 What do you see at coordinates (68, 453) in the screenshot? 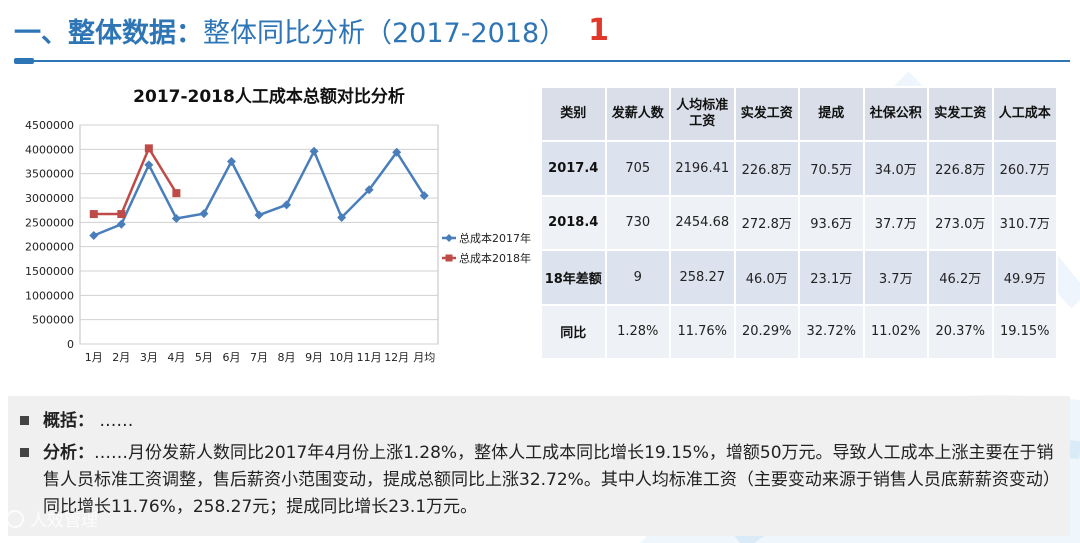
I see `analysis-label: 分析：` at bounding box center [68, 453].